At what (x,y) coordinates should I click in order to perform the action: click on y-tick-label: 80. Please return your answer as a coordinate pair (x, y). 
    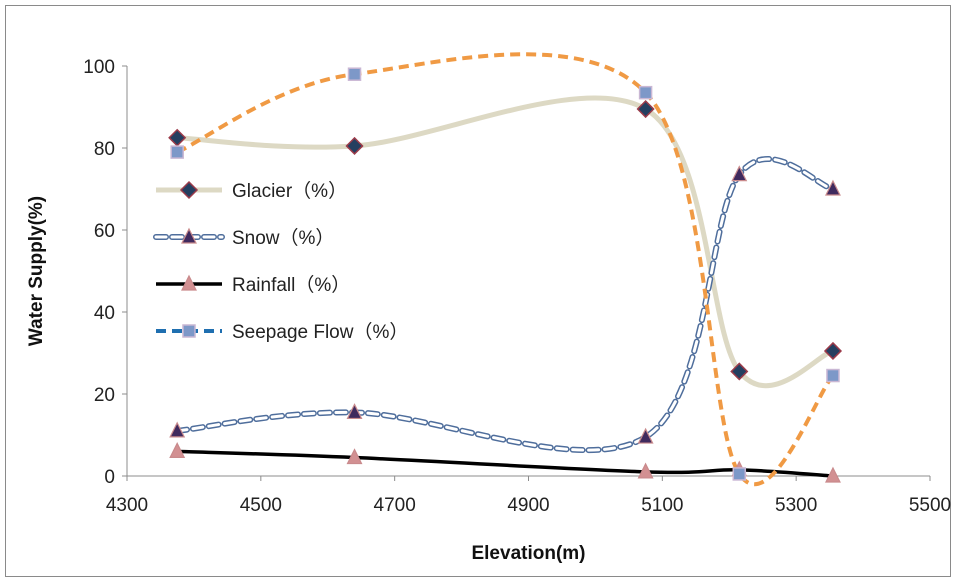
    Looking at the image, I should click on (104, 149).